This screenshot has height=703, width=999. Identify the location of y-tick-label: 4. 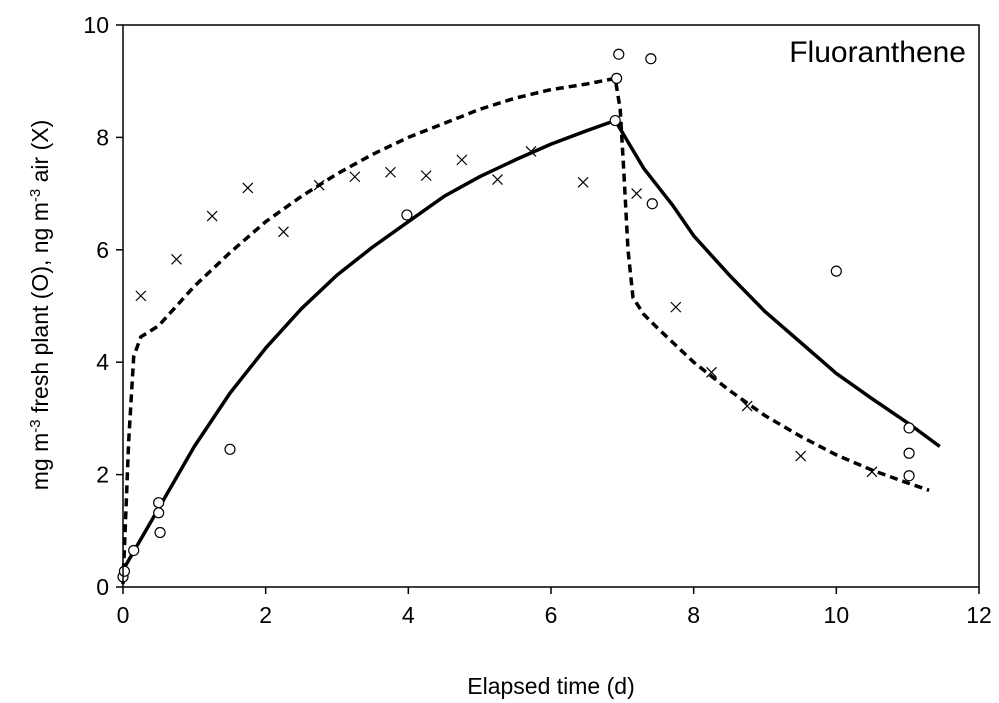
(102, 362).